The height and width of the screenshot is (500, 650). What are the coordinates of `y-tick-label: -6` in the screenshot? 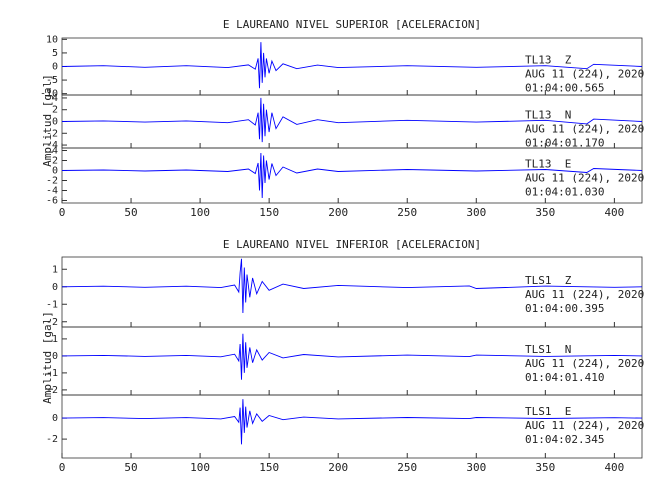 It's located at (52, 201).